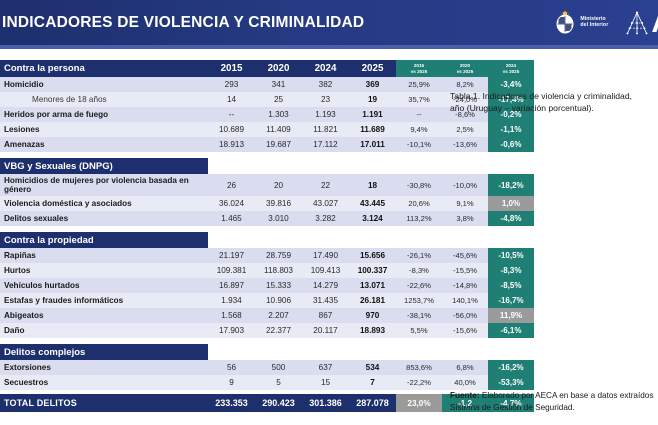  I want to click on aeca-network-icon, so click(637, 22).